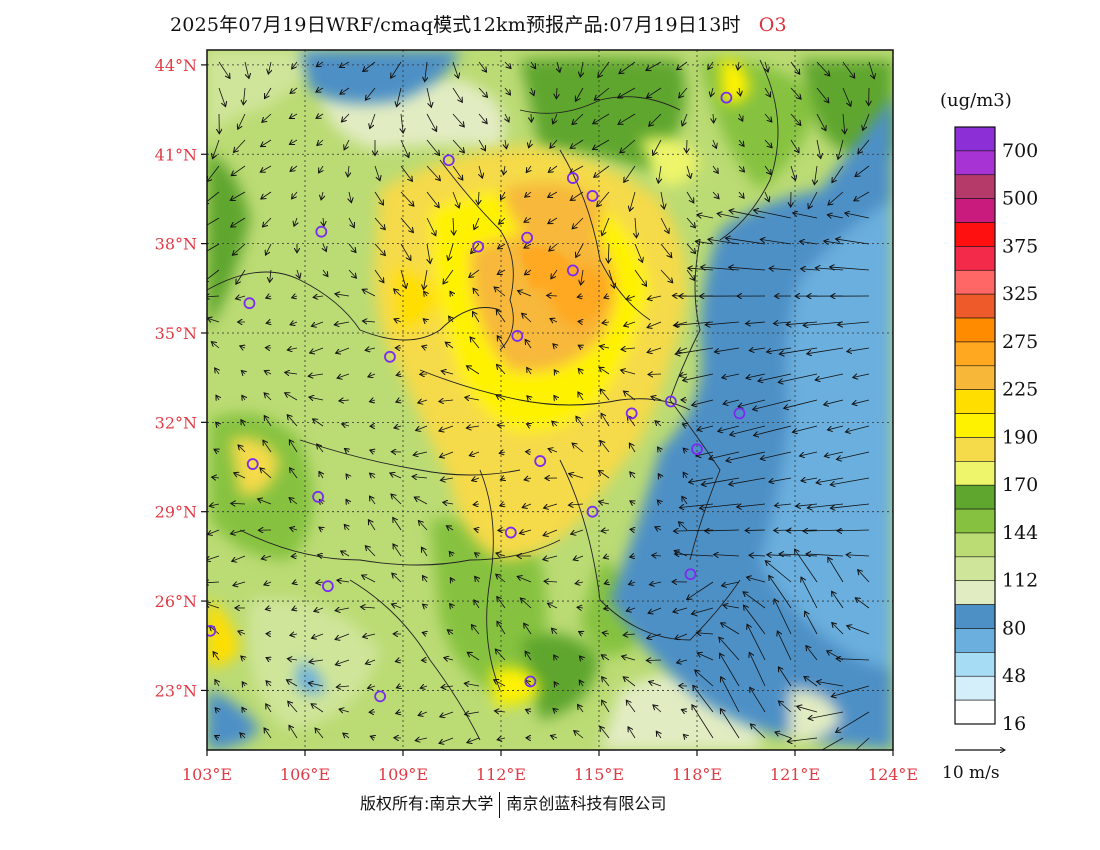  Describe the element at coordinates (1020, 581) in the screenshot. I see `legend-label: 112` at that location.